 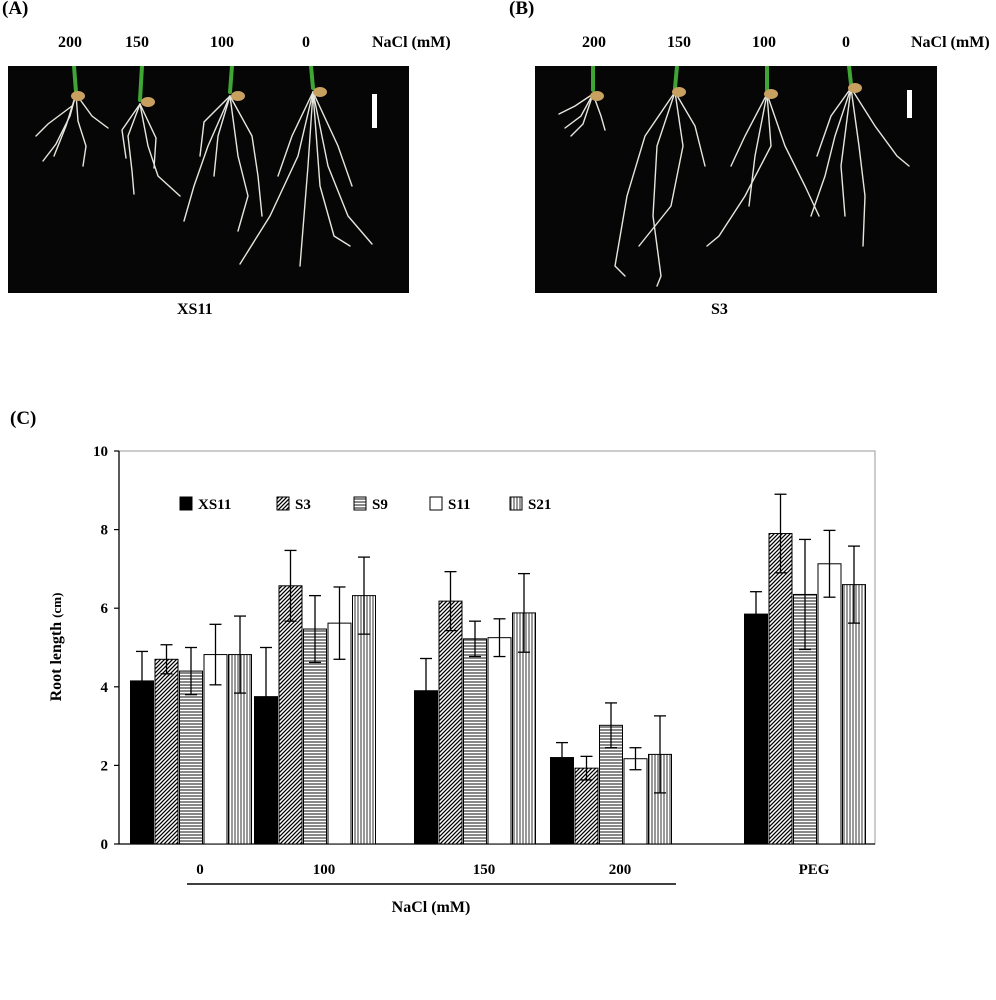 I want to click on panel-b-root-photo, so click(x=736, y=179).